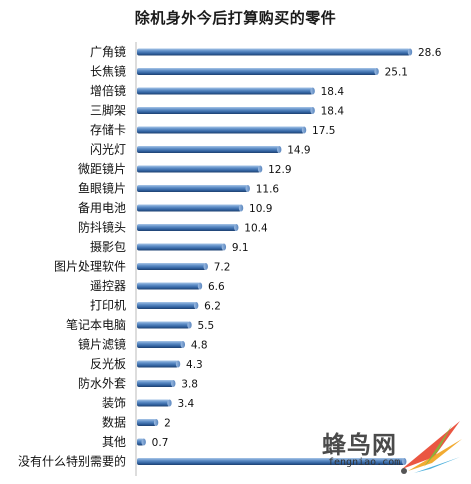 The image size is (471, 484). I want to click on category-label-22: 没有什么特别需要的, so click(72, 461).